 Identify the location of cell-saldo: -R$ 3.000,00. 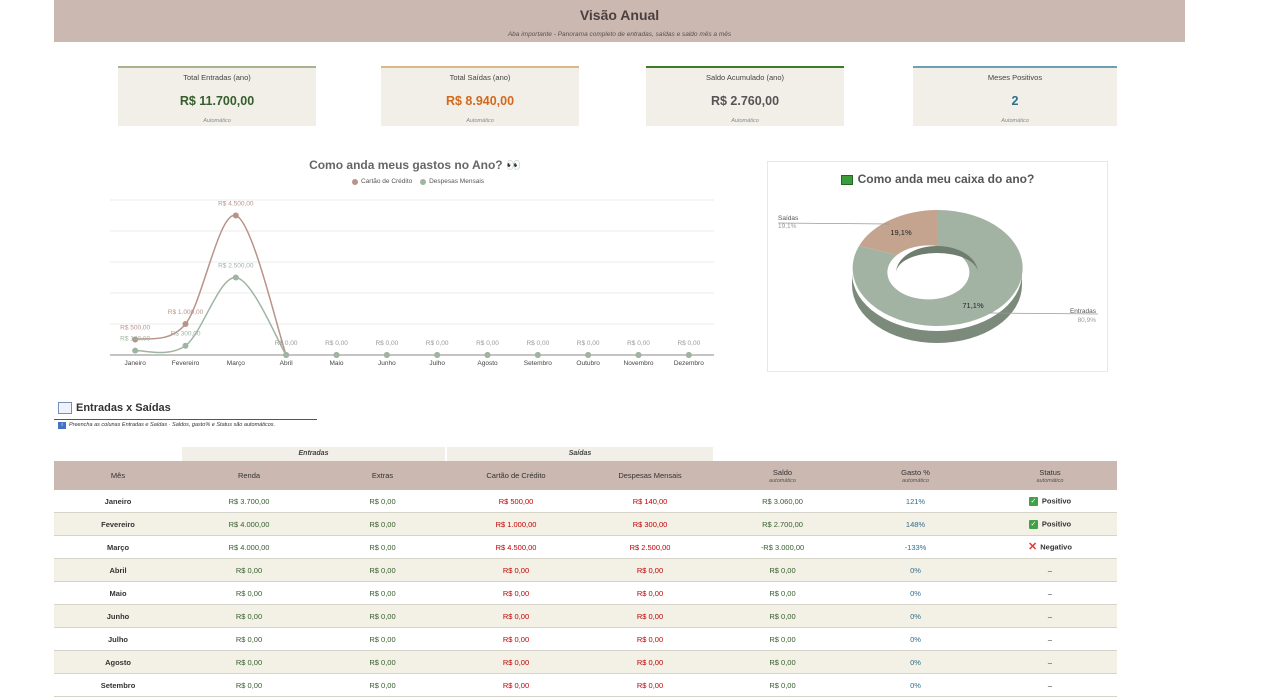
(782, 547).